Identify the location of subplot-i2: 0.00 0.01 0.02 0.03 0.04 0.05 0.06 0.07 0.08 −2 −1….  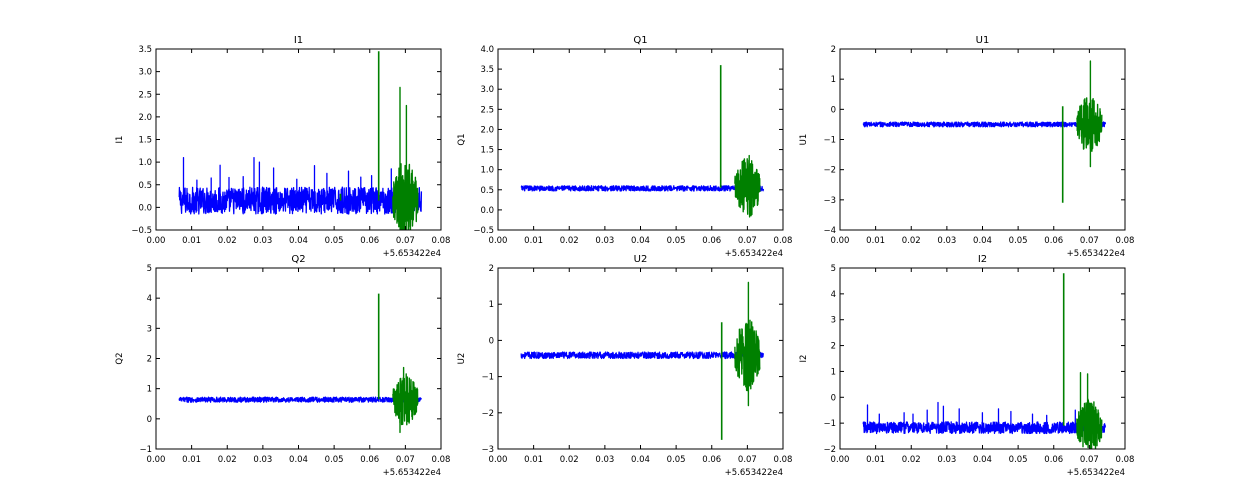
(966, 366).